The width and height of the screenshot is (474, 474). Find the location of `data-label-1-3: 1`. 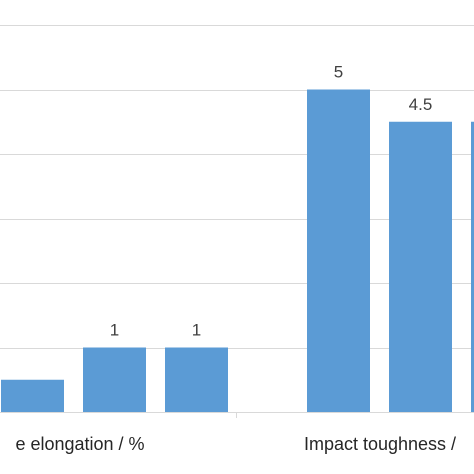

data-label-1-3: 1 is located at coordinates (196, 330).